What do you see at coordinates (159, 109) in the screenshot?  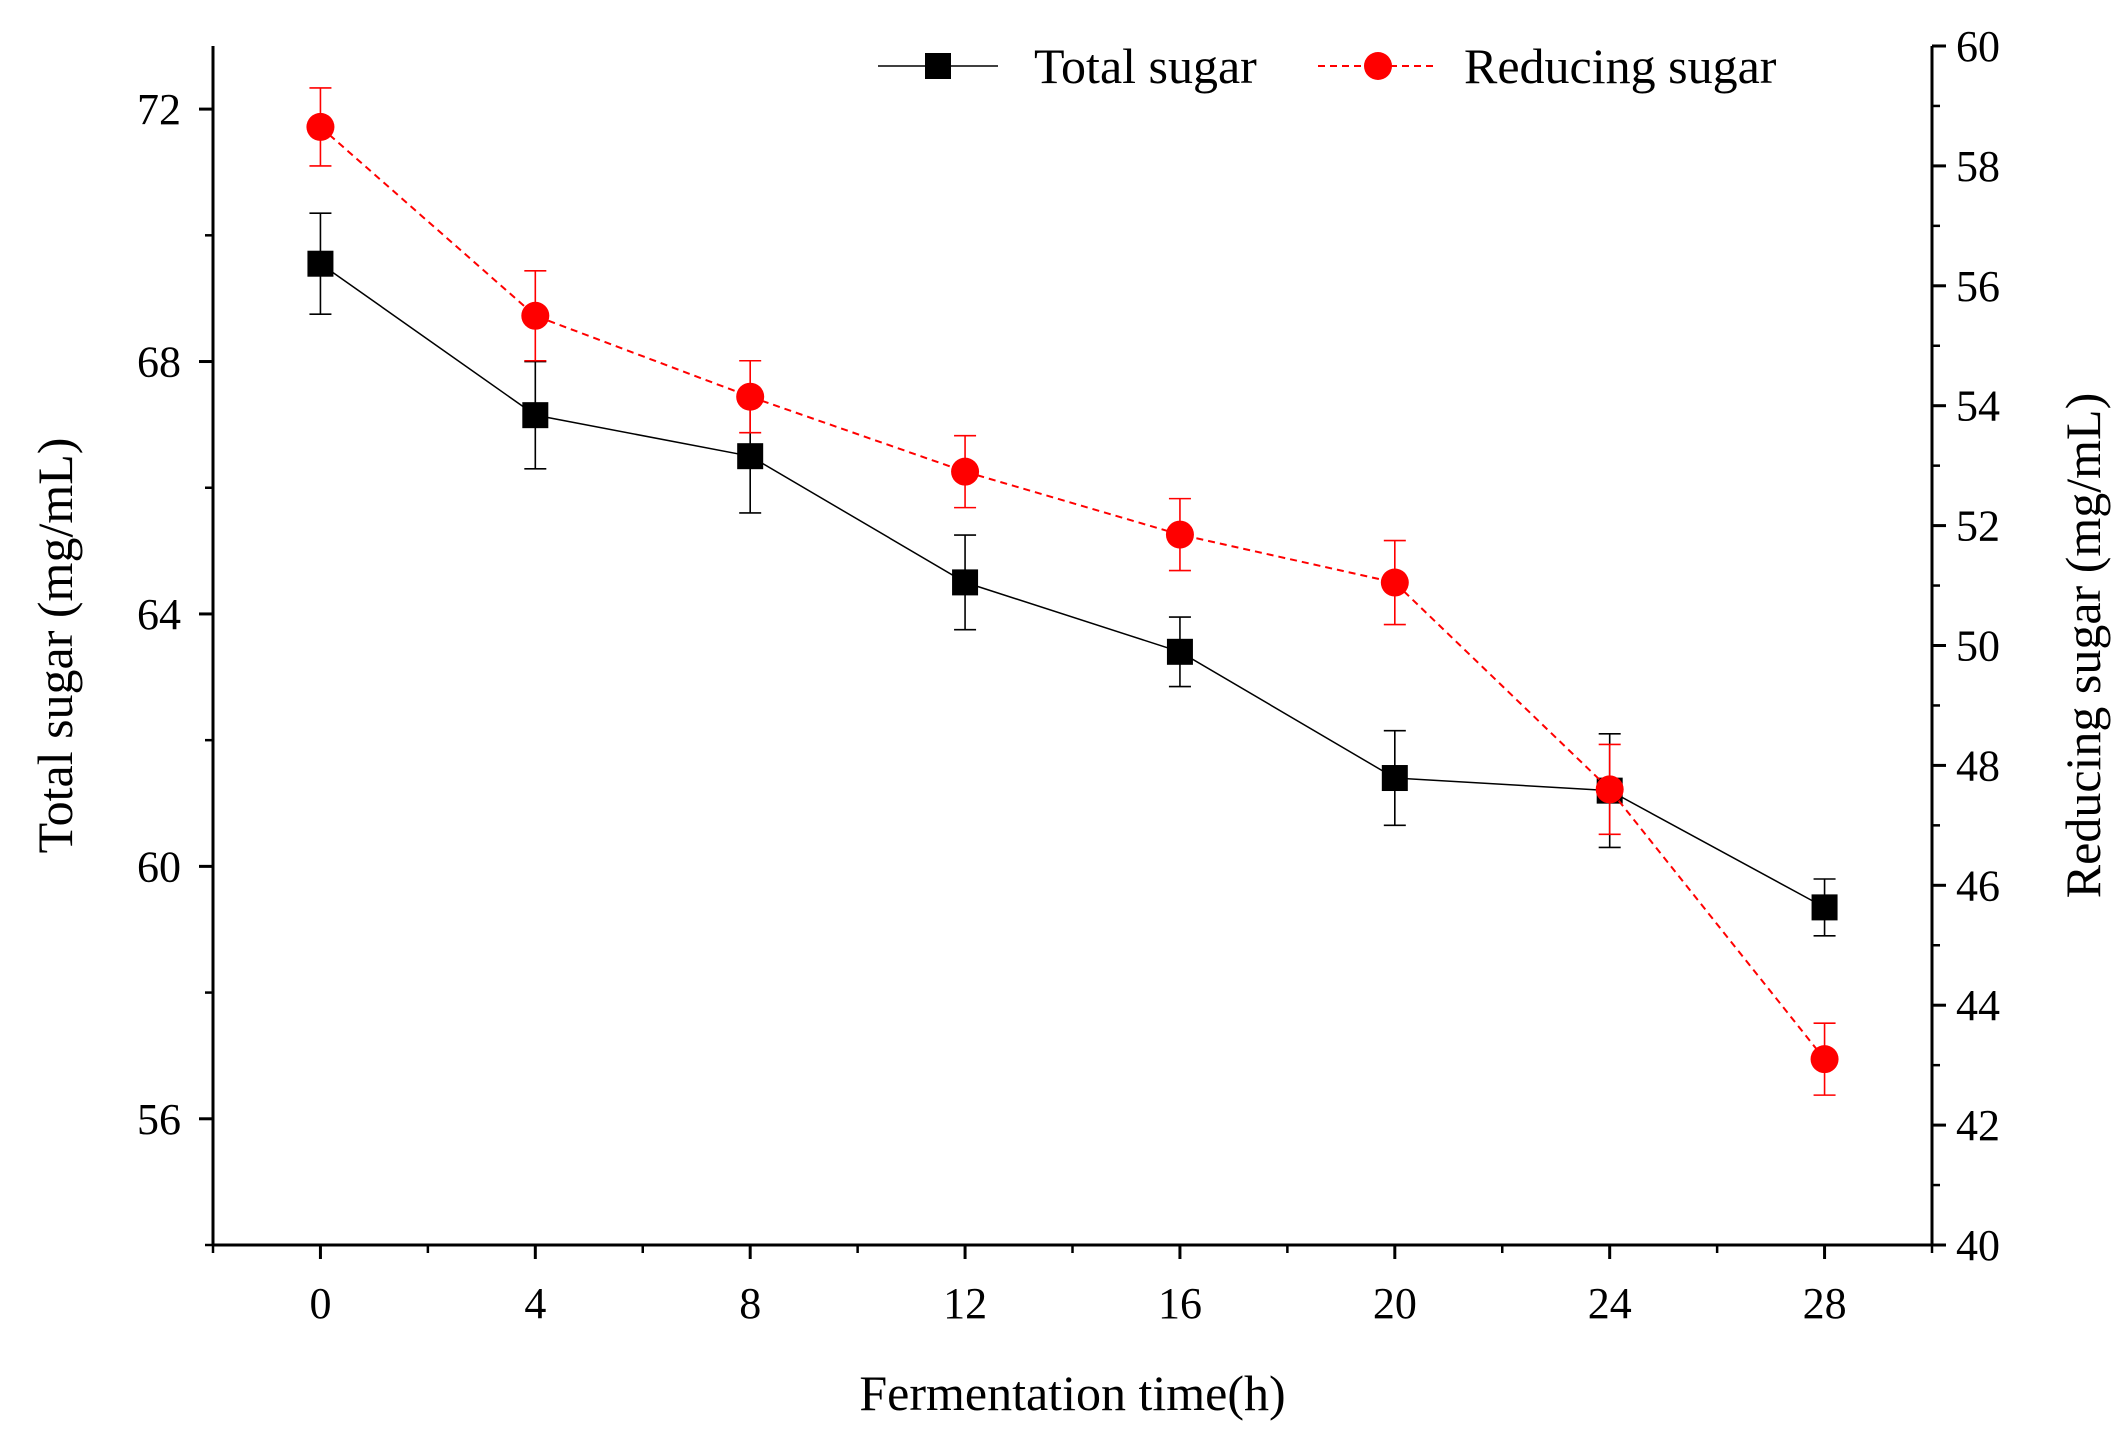 I see `y-left-tick-label: 72` at bounding box center [159, 109].